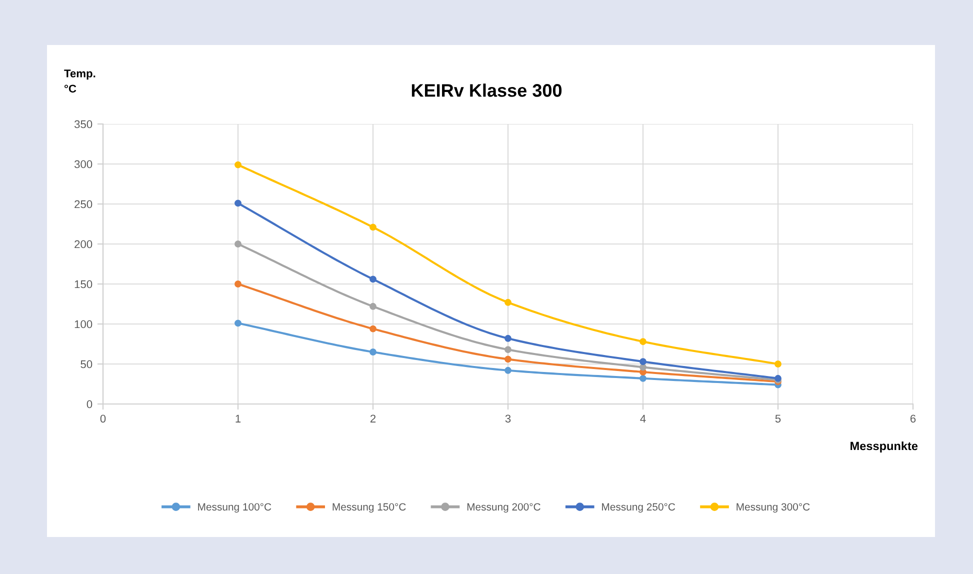 This screenshot has height=574, width=973. I want to click on x-tick-label: 5, so click(778, 418).